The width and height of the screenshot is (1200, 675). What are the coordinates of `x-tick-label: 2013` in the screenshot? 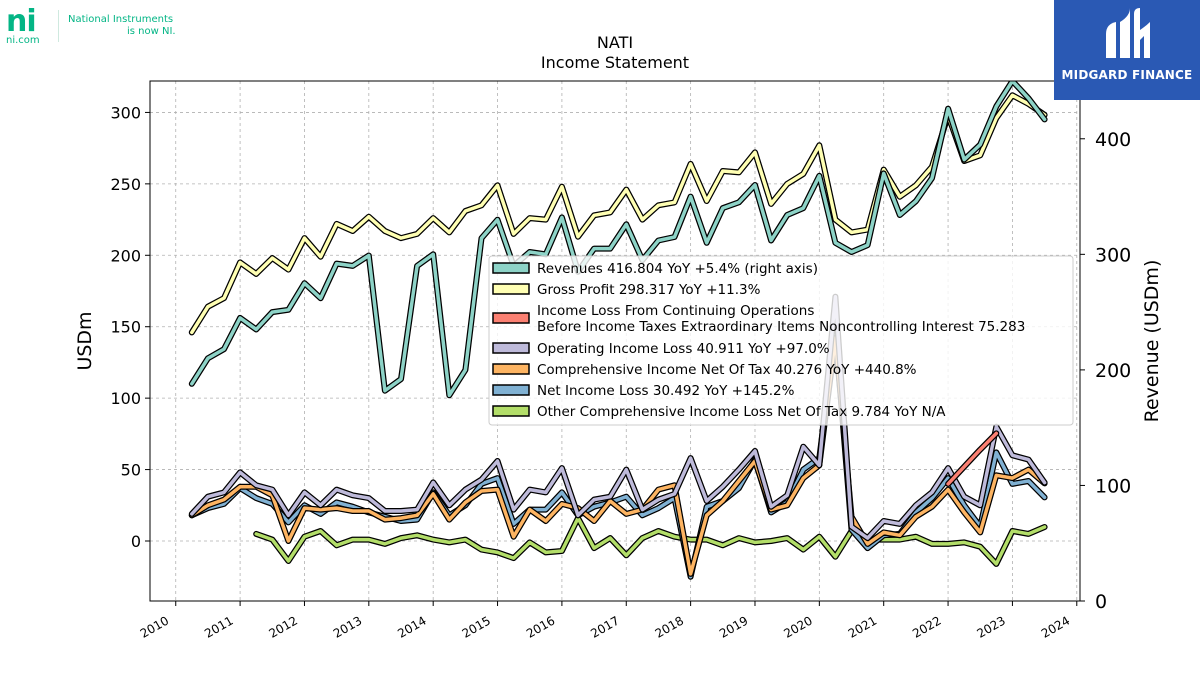 It's located at (347, 626).